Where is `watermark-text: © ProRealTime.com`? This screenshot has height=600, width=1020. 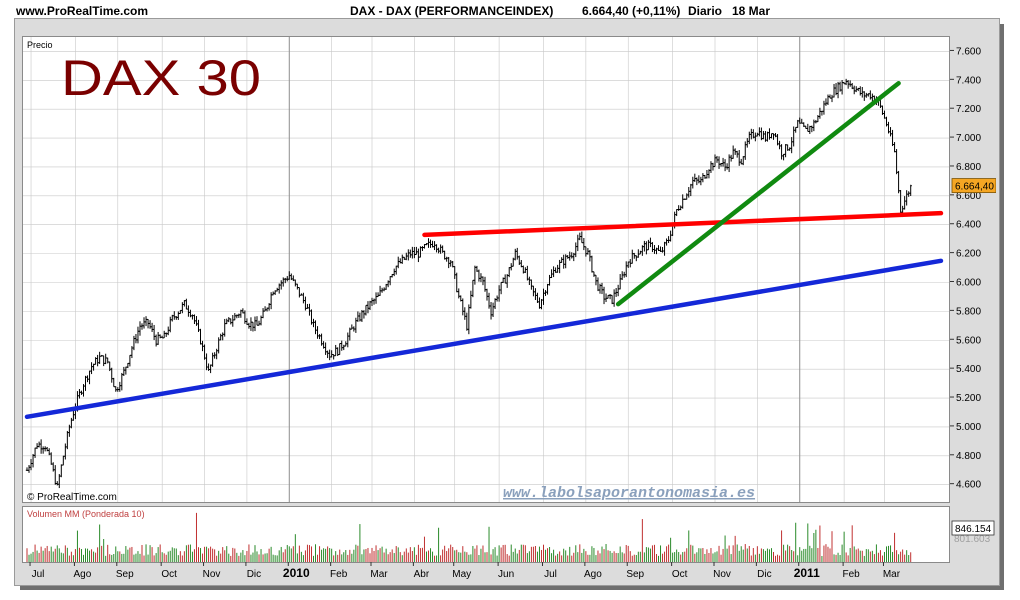 watermark-text: © ProRealTime.com is located at coordinates (72, 497).